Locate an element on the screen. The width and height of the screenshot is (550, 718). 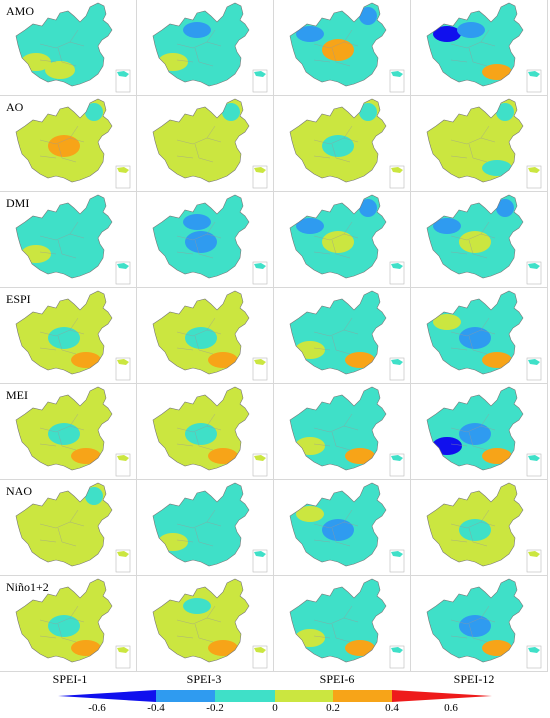
colorbar-tick-label: -0.4 is located at coordinates (156, 708).